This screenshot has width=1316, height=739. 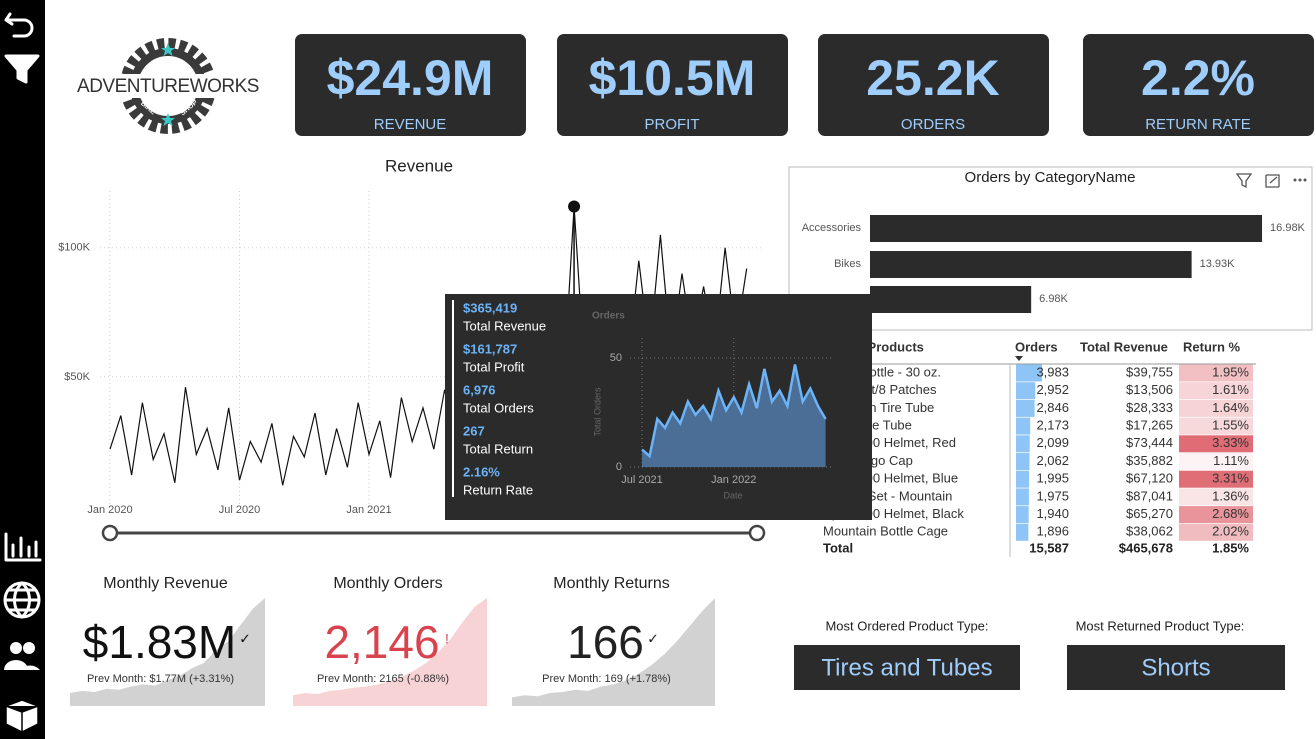 What do you see at coordinates (22, 716) in the screenshot?
I see `product-icon` at bounding box center [22, 716].